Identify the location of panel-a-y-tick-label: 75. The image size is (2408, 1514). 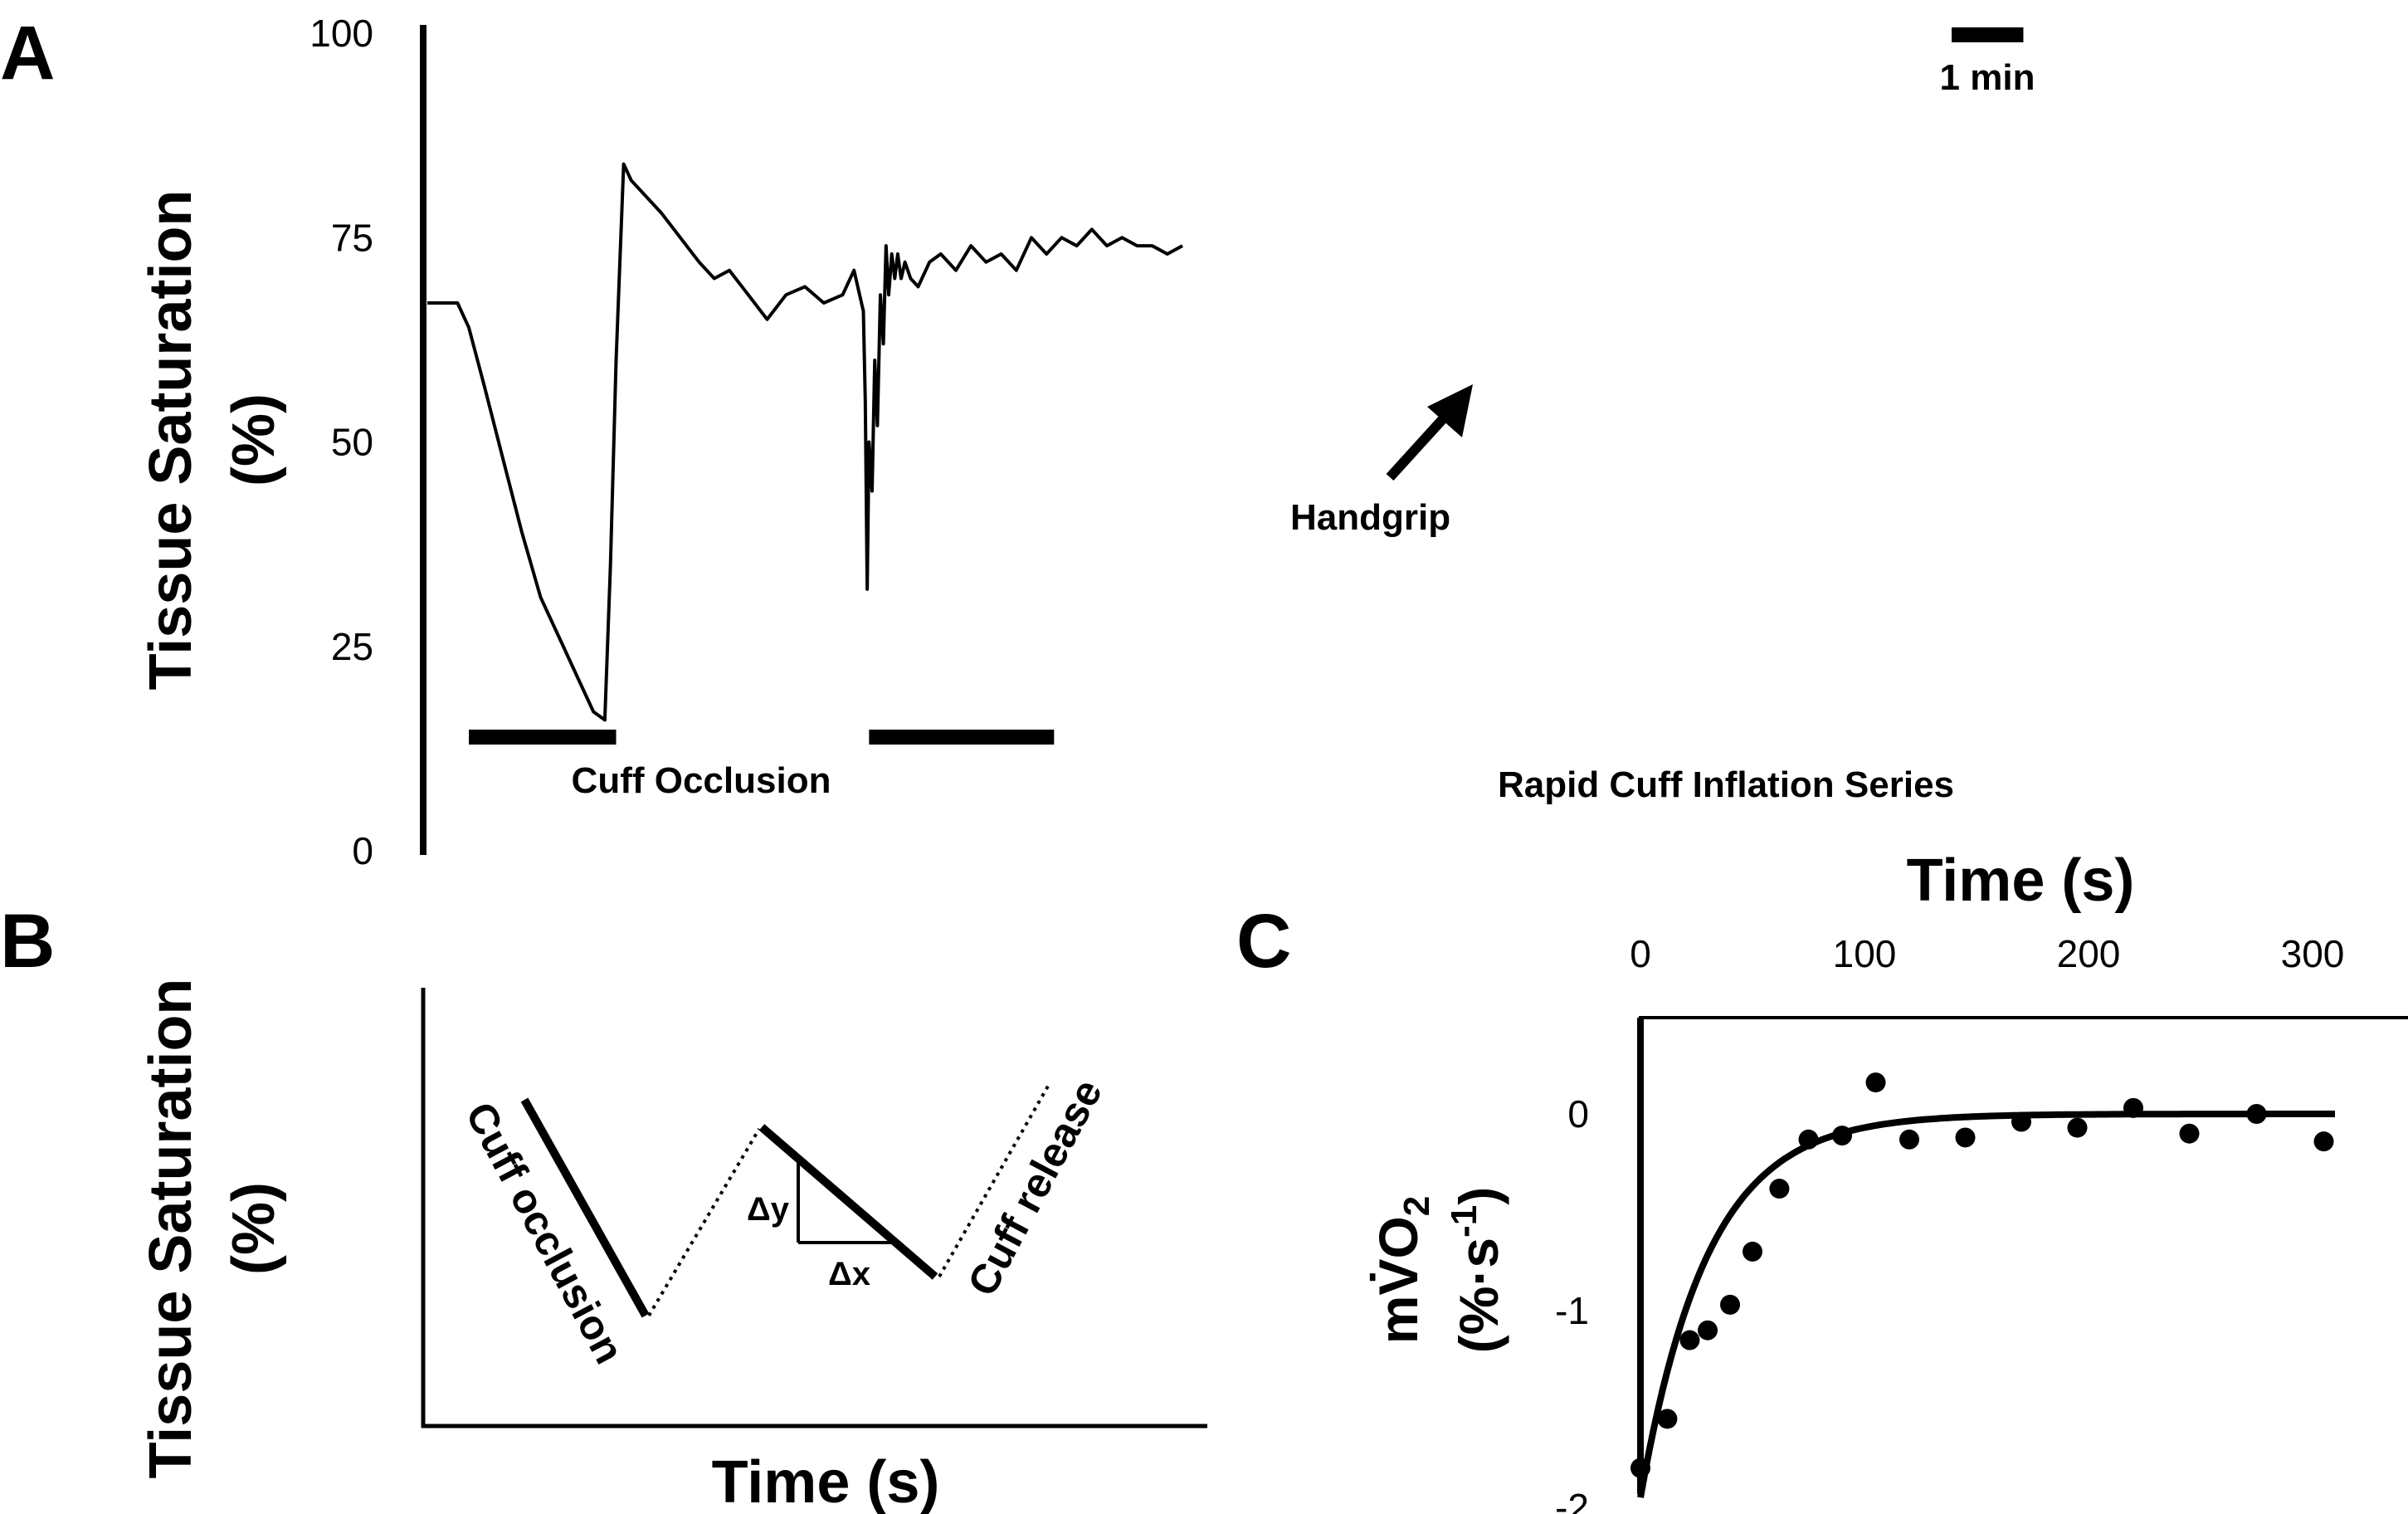
(352, 237).